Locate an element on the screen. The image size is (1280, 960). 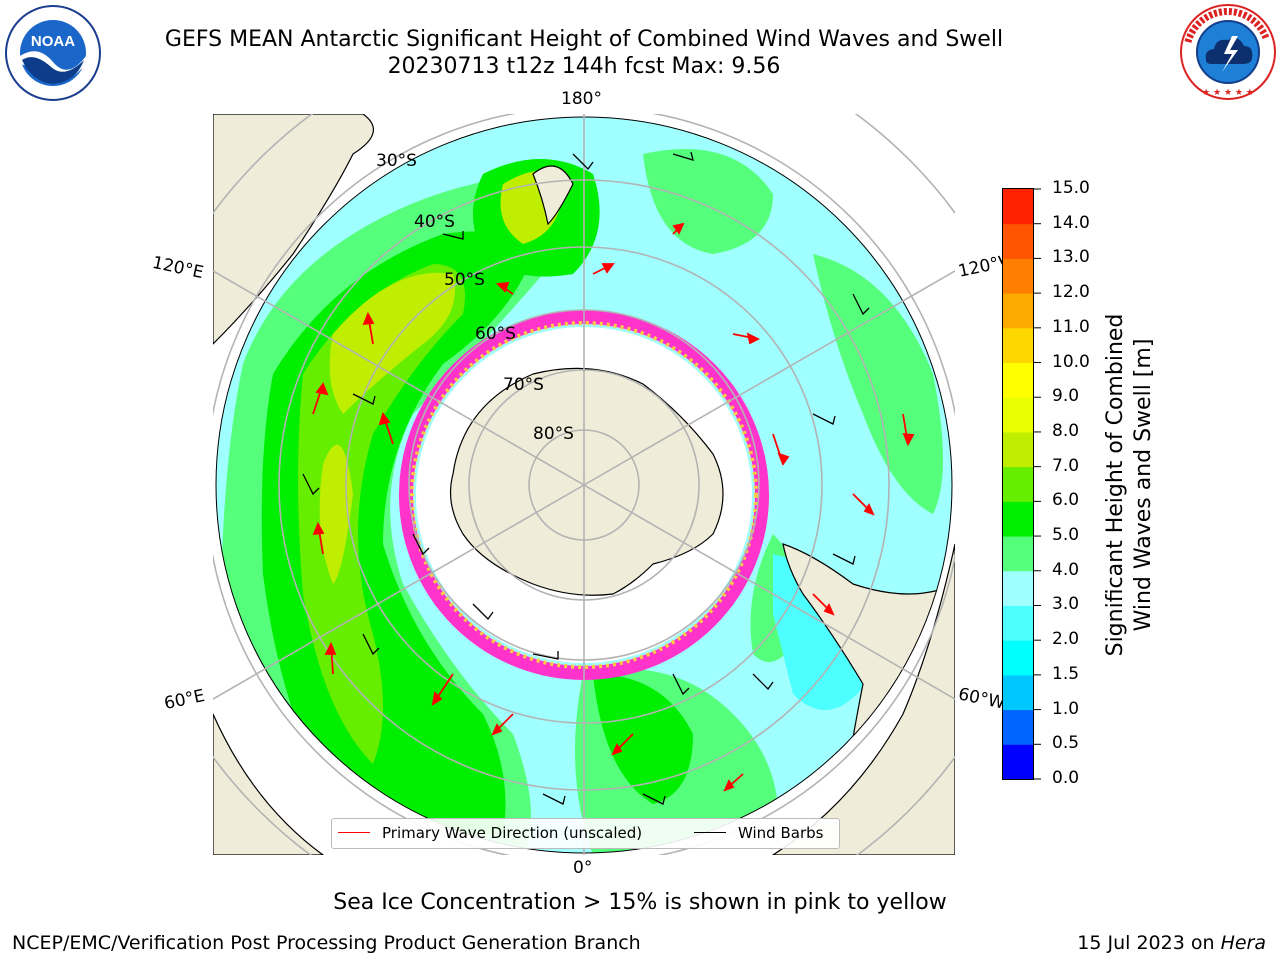
colorbar-tick-label: 5.0 is located at coordinates (1066, 535).